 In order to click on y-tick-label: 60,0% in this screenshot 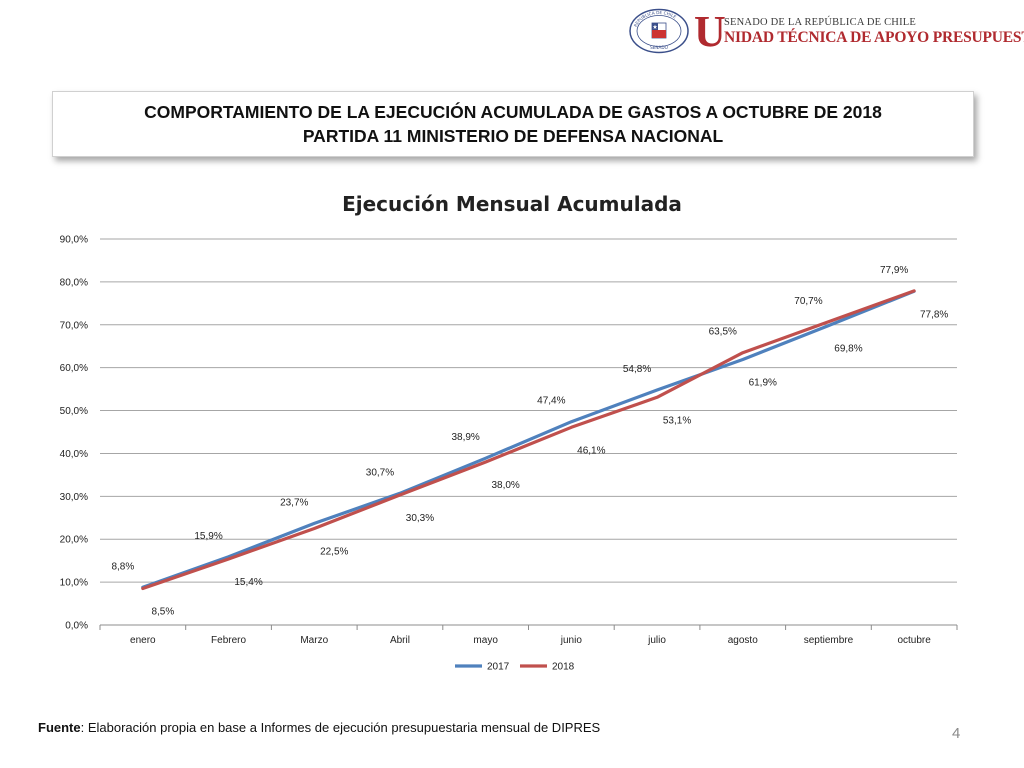, I will do `click(74, 368)`.